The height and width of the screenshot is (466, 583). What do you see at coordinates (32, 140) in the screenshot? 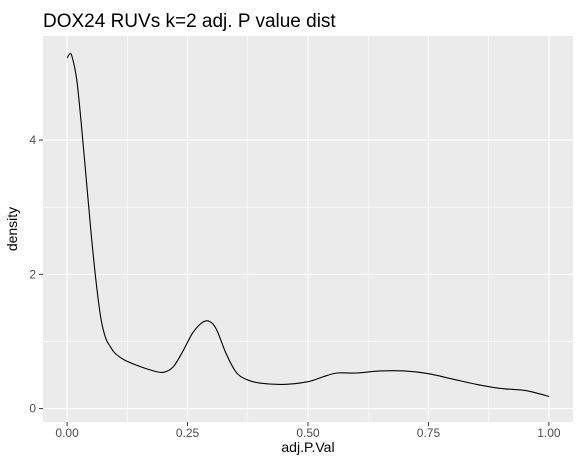
I see `y-tick-label: 4` at bounding box center [32, 140].